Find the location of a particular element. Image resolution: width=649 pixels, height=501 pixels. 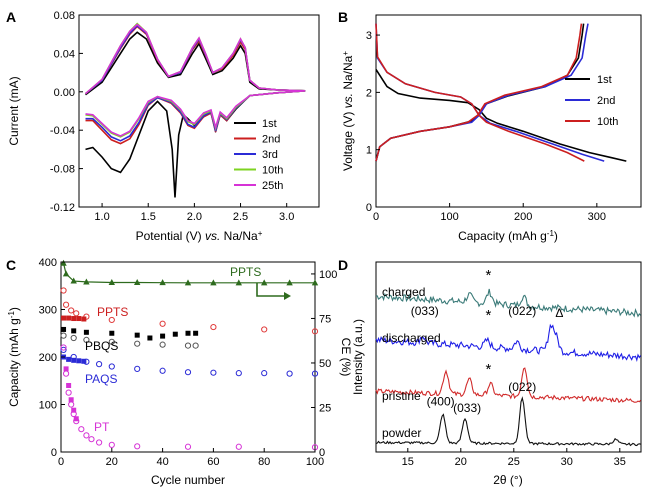

charge-curve-2nd is located at coordinates (482, 92).